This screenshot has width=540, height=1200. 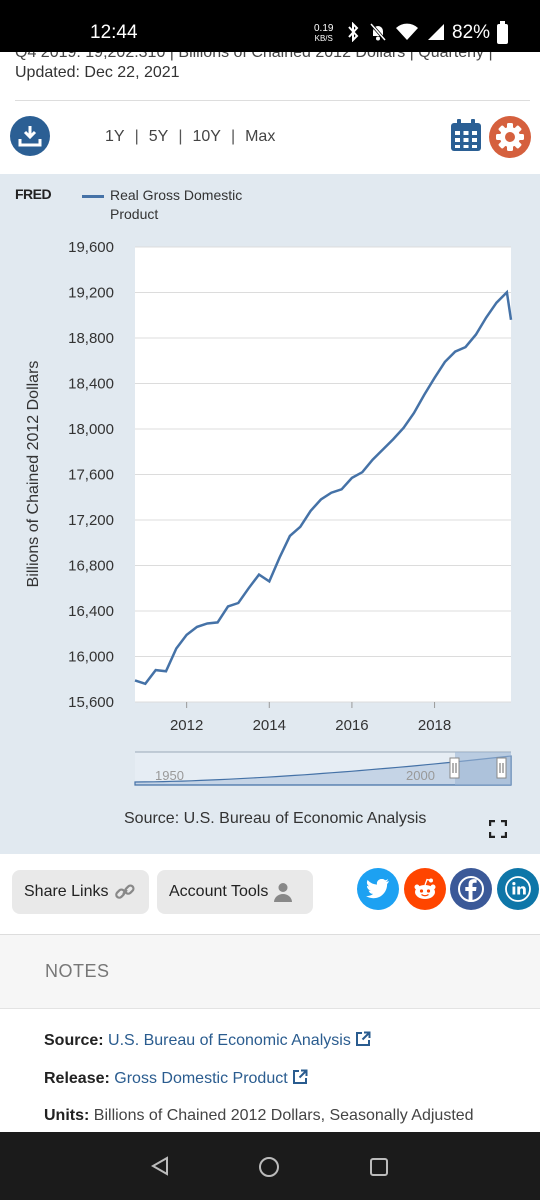 What do you see at coordinates (91, 429) in the screenshot?
I see `y-tick-label: 18,000` at bounding box center [91, 429].